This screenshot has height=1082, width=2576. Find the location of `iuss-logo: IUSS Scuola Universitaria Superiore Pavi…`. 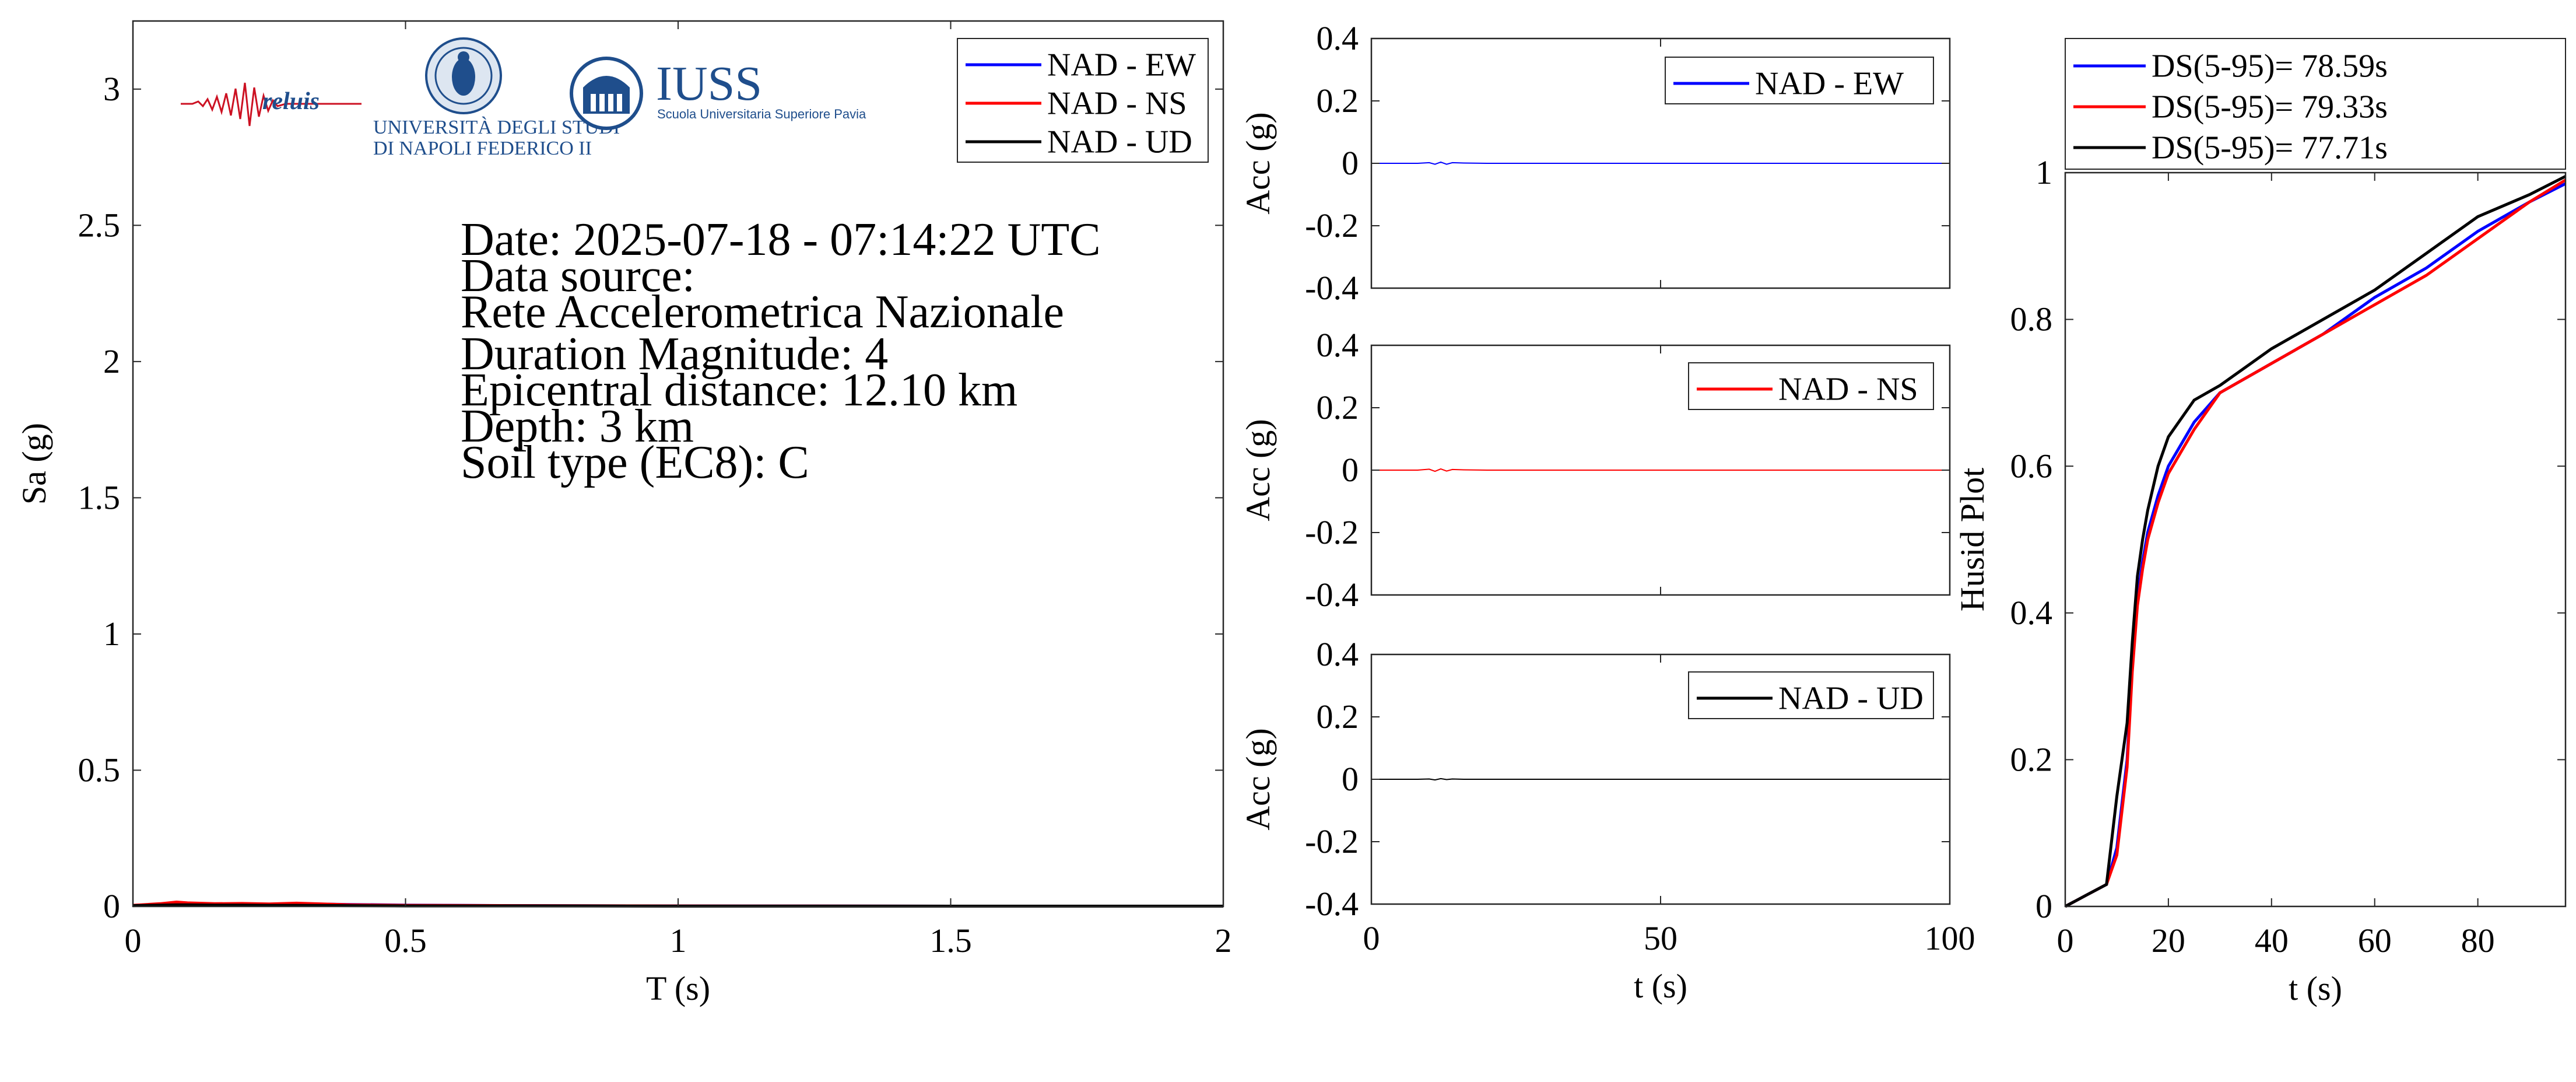

iuss-logo: IUSS Scuola Universitaria Superiore Pavi… is located at coordinates (725, 96).